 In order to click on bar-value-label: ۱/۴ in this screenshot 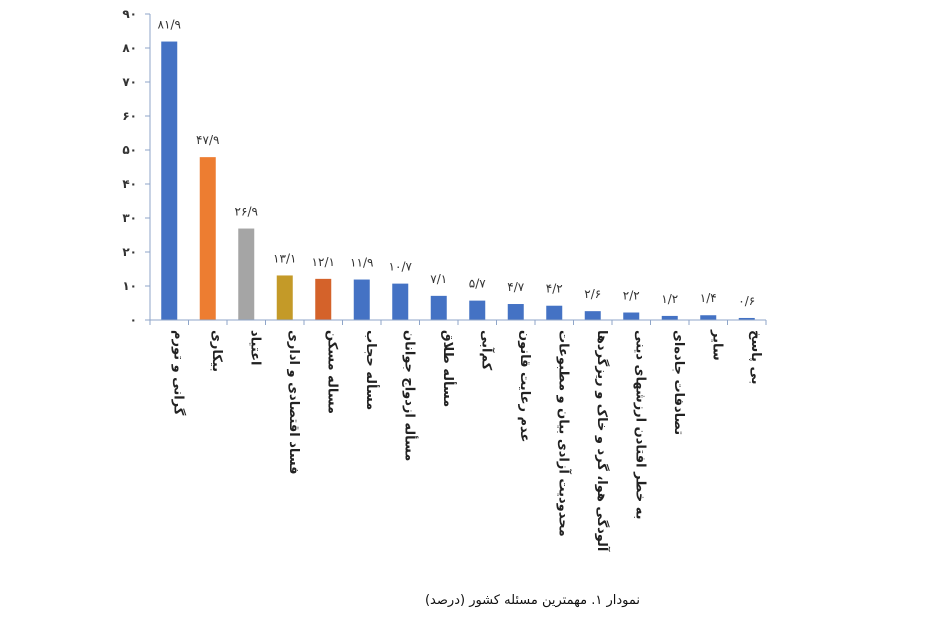, I will do `click(708, 298)`.